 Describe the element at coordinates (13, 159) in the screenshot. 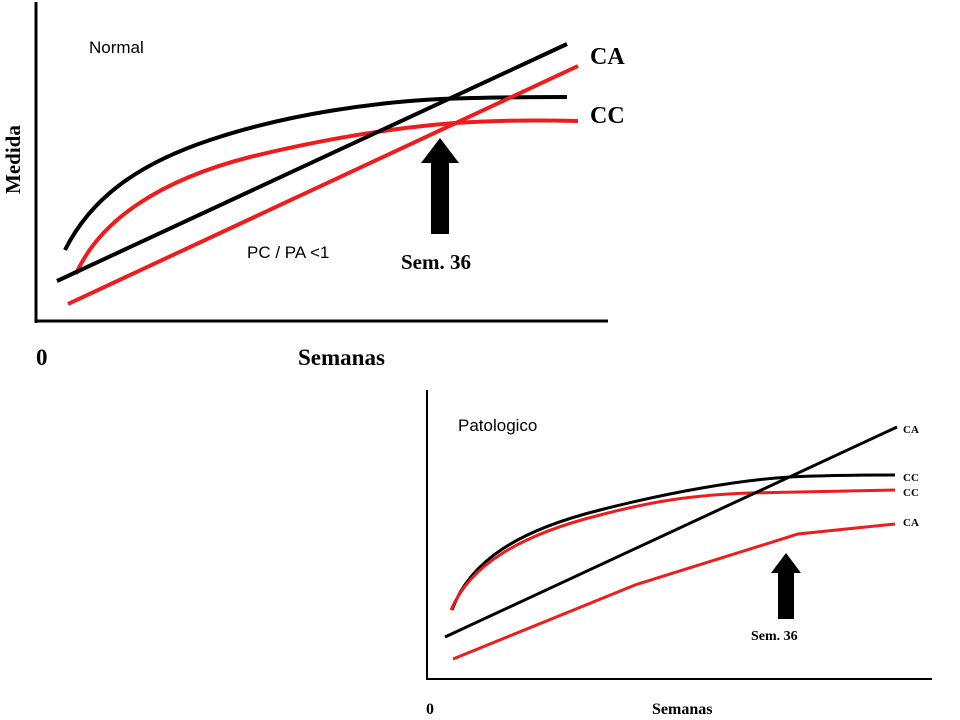

I see `top-y-axis-label: Medida` at that location.